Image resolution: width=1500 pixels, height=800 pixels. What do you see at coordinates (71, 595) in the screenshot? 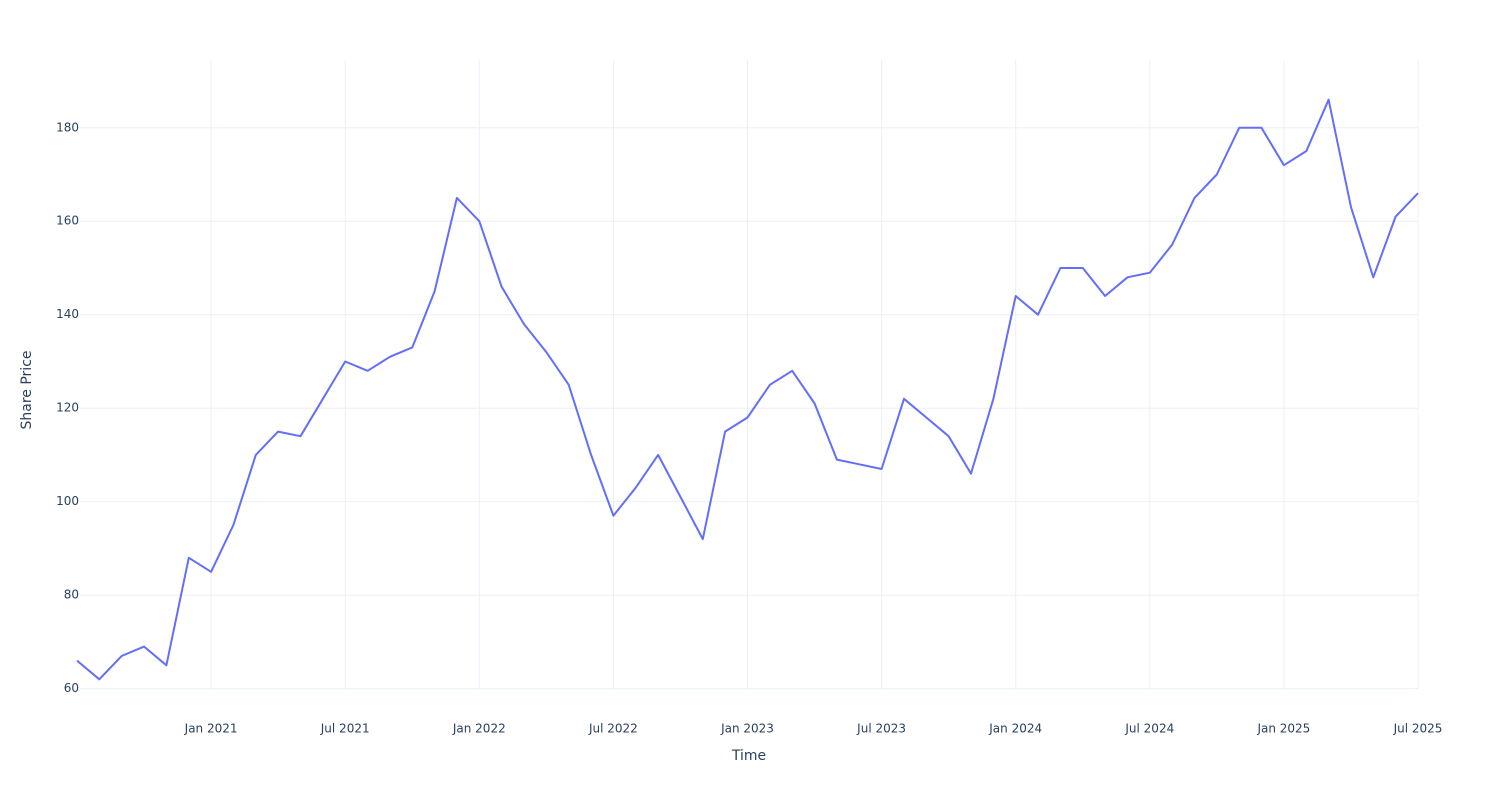
I see `y-tick-label: 80` at bounding box center [71, 595].